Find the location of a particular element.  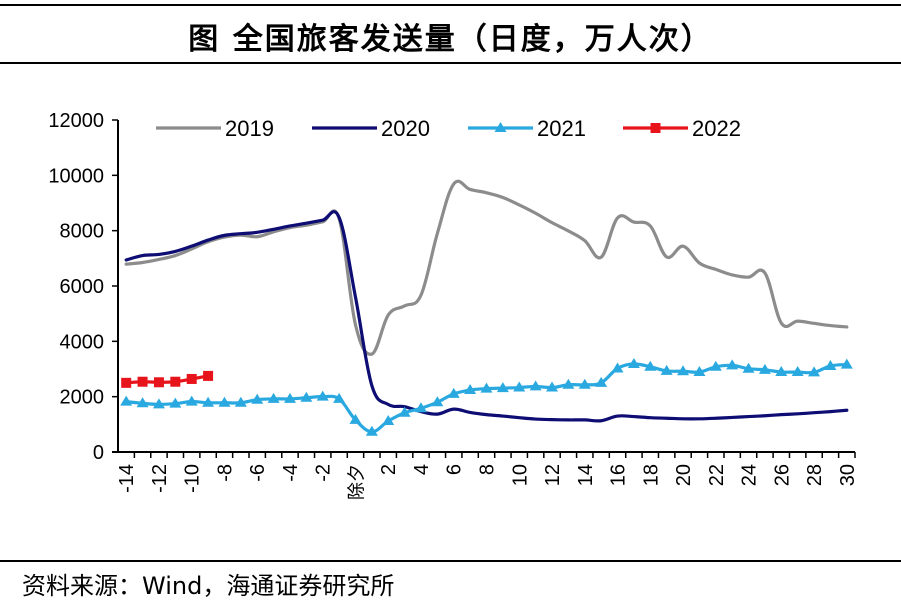

y-tick-label: 2000 is located at coordinates (82, 398).